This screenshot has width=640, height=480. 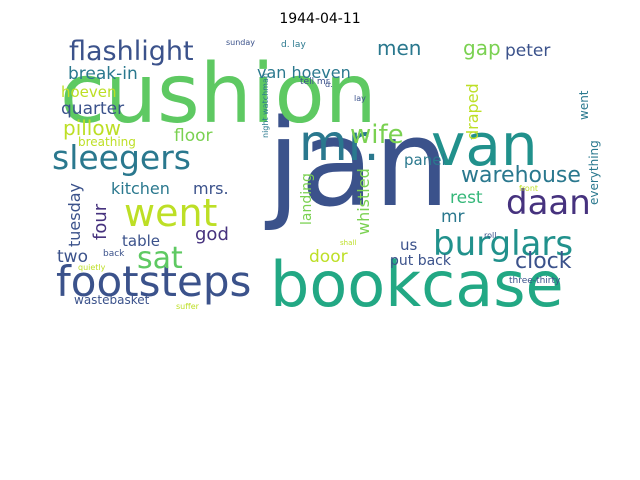 I want to click on word-front: front, so click(x=528, y=188).